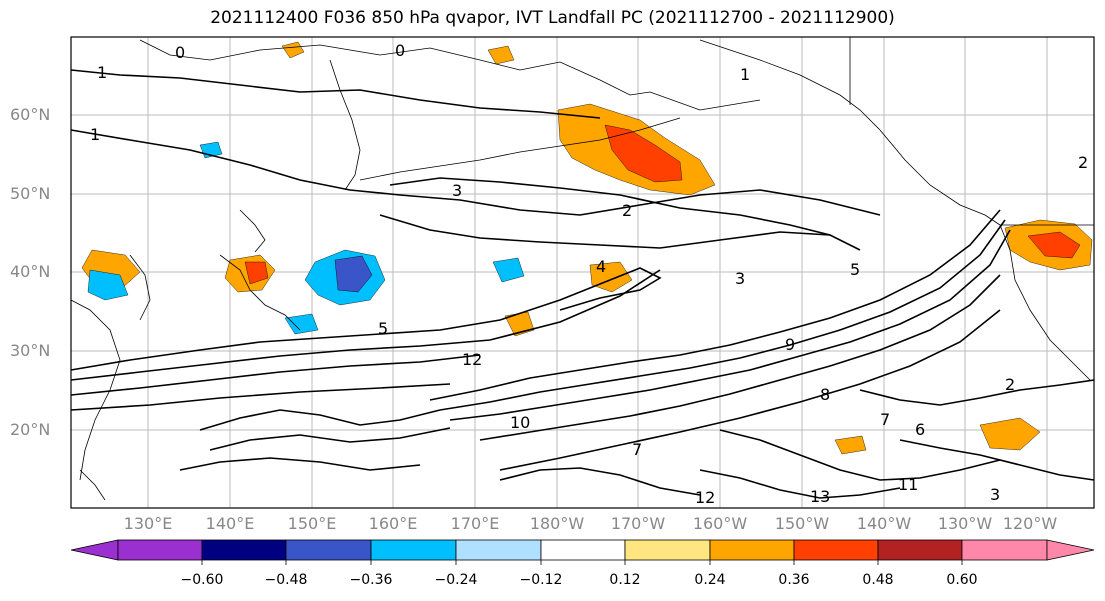 The width and height of the screenshot is (1105, 601). What do you see at coordinates (252, 231) in the screenshot?
I see `coast-hokkaido` at bounding box center [252, 231].